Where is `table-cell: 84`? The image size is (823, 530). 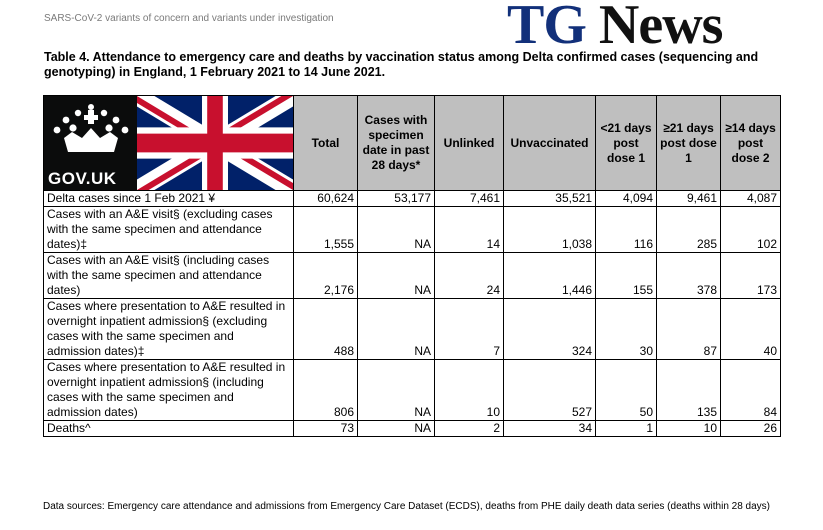
table-cell: 84 is located at coordinates (750, 390).